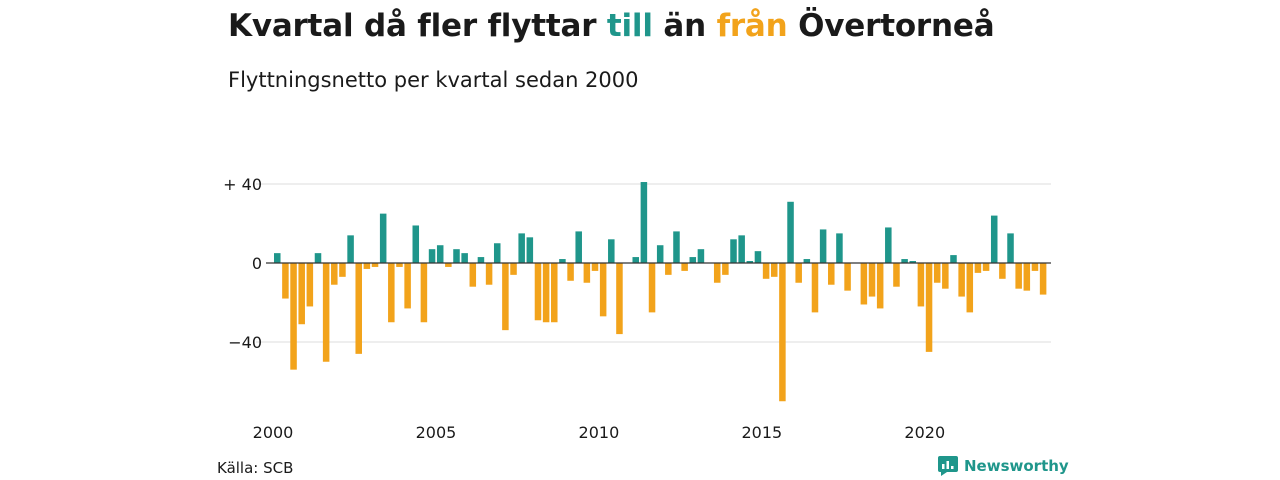 The width and height of the screenshot is (1280, 480). What do you see at coordinates (273, 432) in the screenshot?
I see `x-tick-label: 2000` at bounding box center [273, 432].